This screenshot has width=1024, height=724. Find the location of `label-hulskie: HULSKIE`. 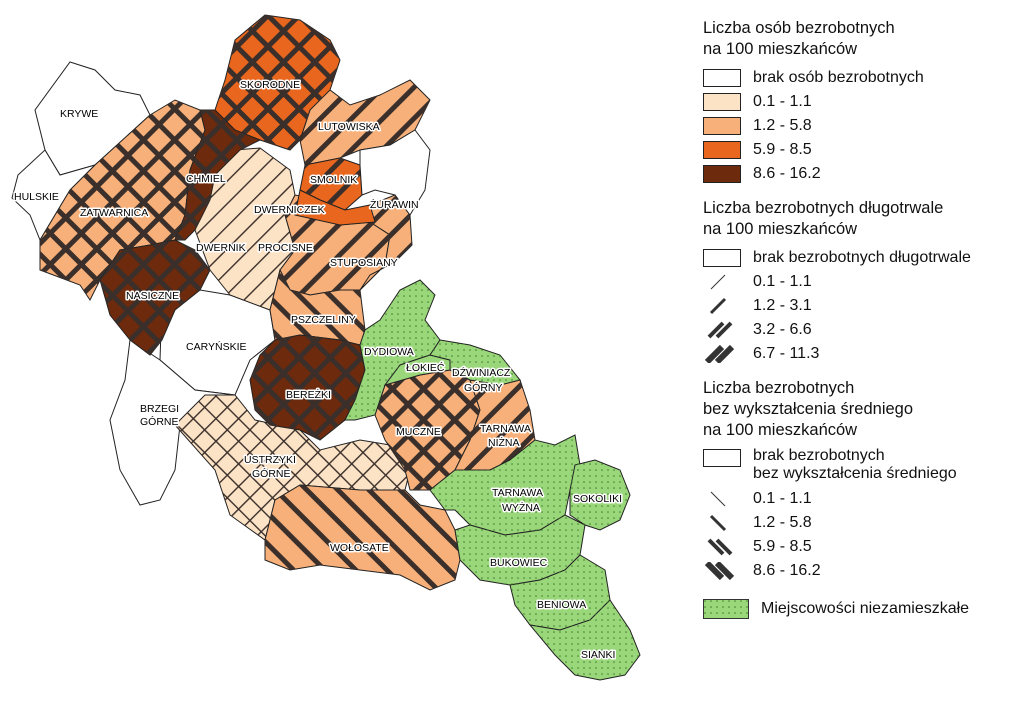

label-hulskie: HULSKIE is located at coordinates (36, 197).